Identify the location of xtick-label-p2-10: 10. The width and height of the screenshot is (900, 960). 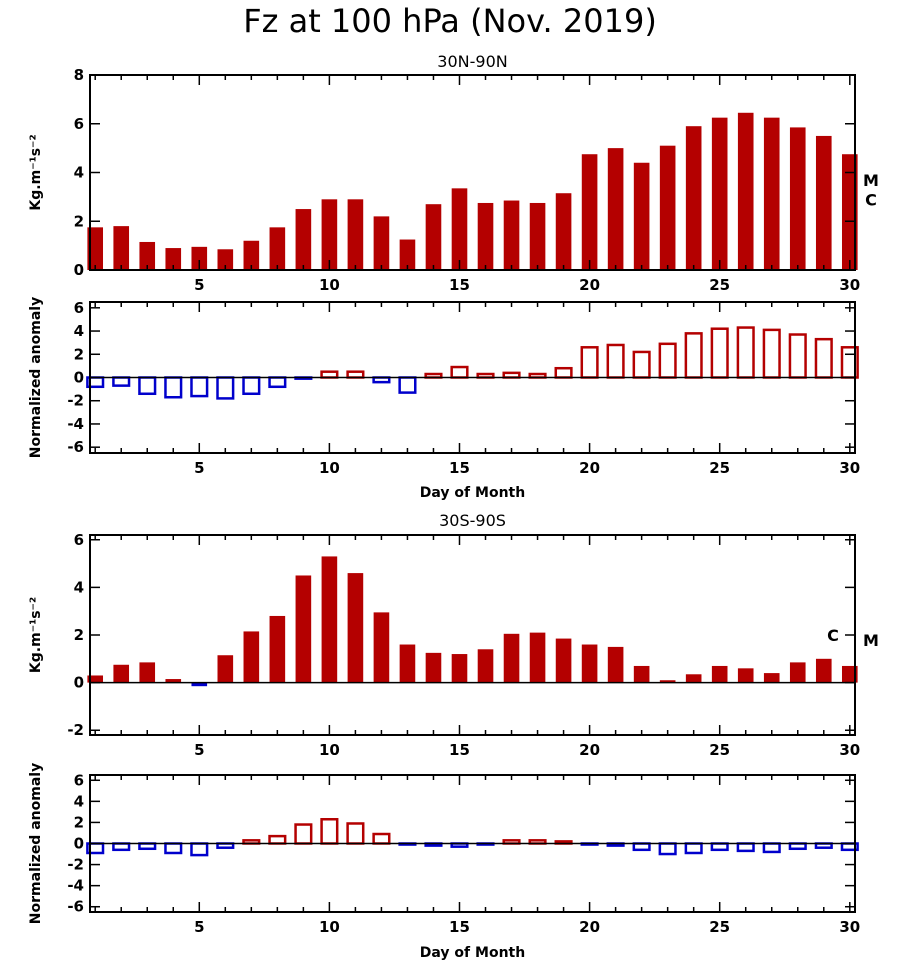
(329, 468).